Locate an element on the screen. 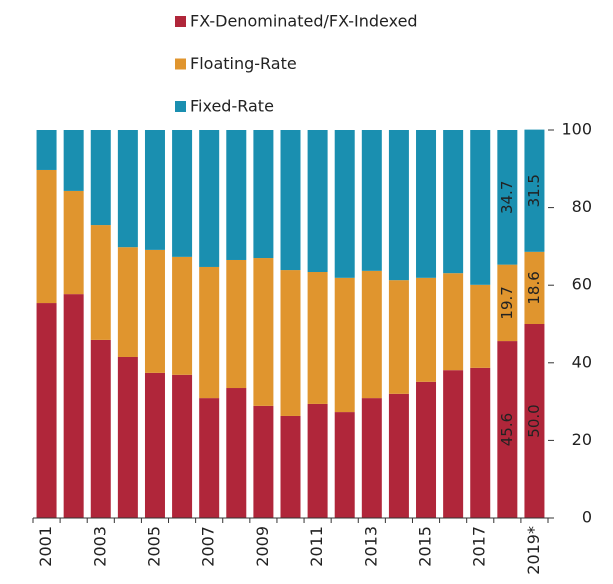 The height and width of the screenshot is (584, 613). y-tick-label: 60 is located at coordinates (582, 284).